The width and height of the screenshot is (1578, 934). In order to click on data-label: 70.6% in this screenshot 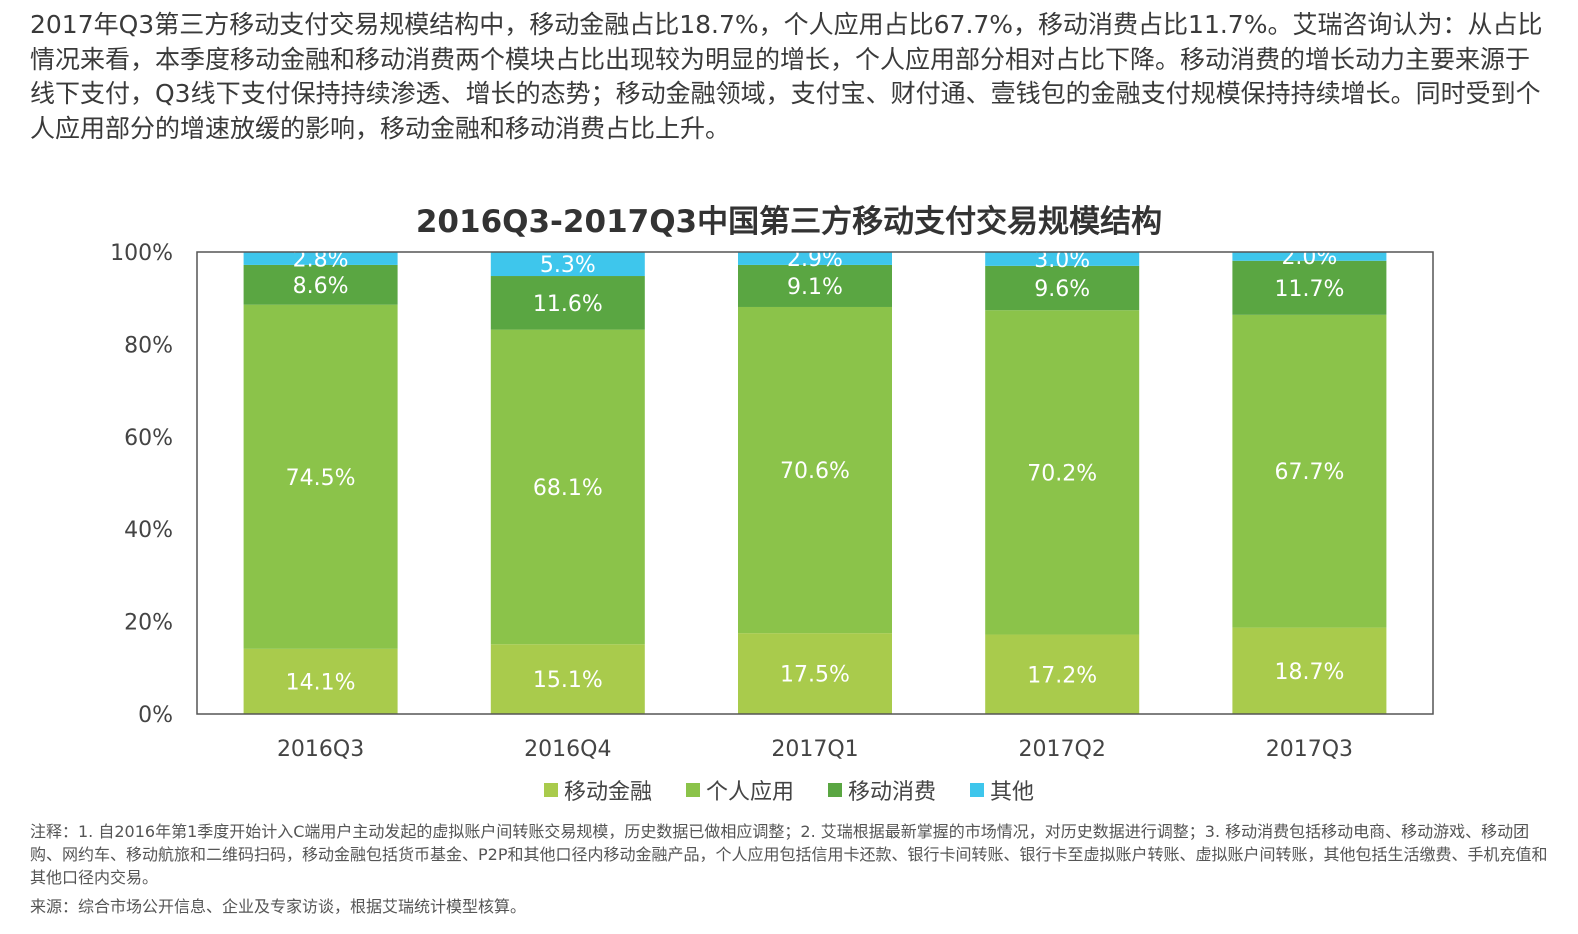, I will do `click(815, 471)`.